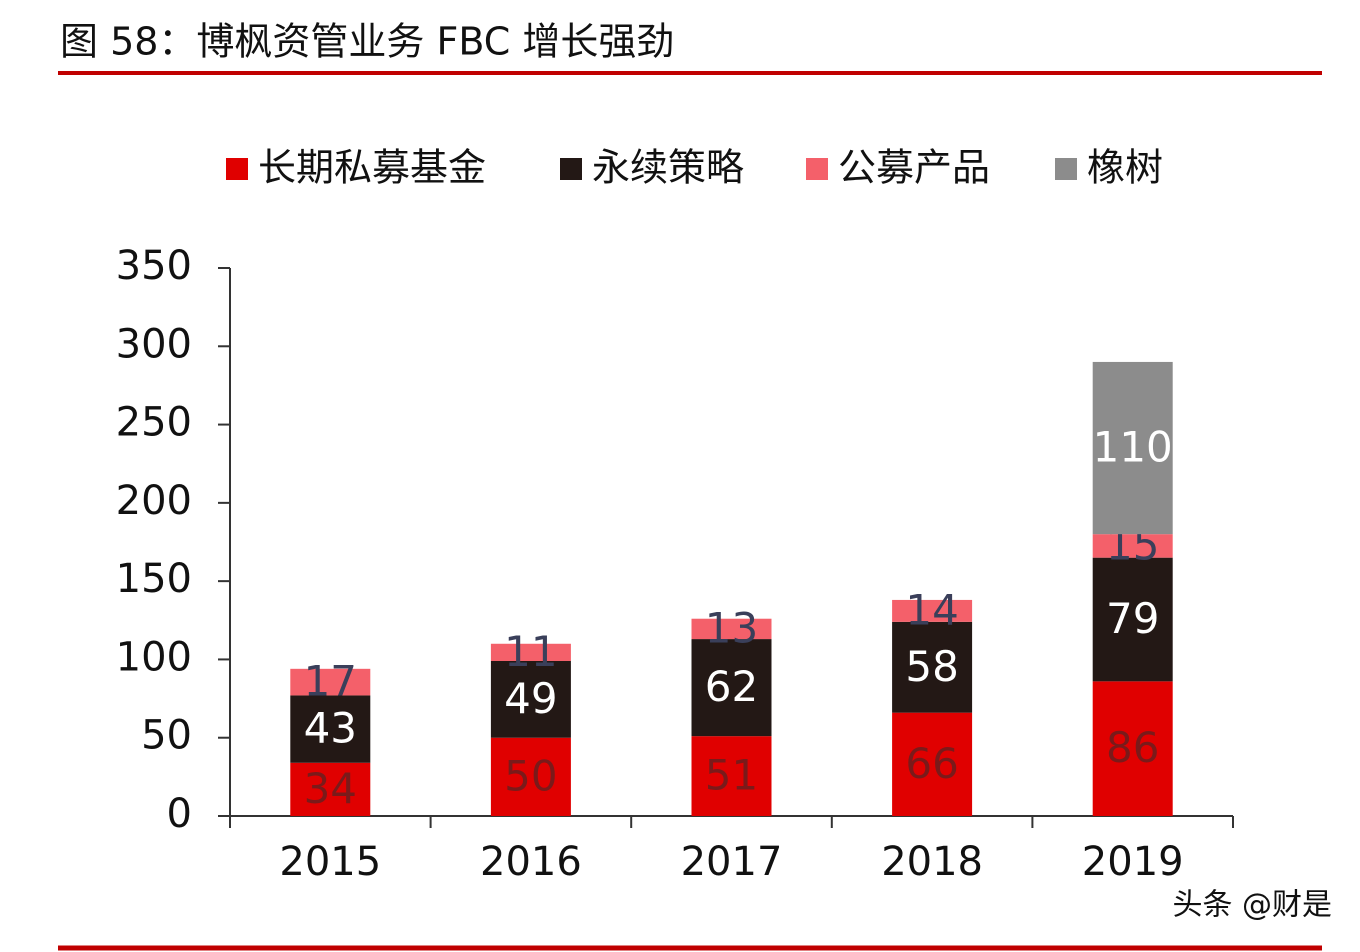 The image size is (1360, 952). What do you see at coordinates (531, 862) in the screenshot?
I see `x-tick-label: 2016` at bounding box center [531, 862].